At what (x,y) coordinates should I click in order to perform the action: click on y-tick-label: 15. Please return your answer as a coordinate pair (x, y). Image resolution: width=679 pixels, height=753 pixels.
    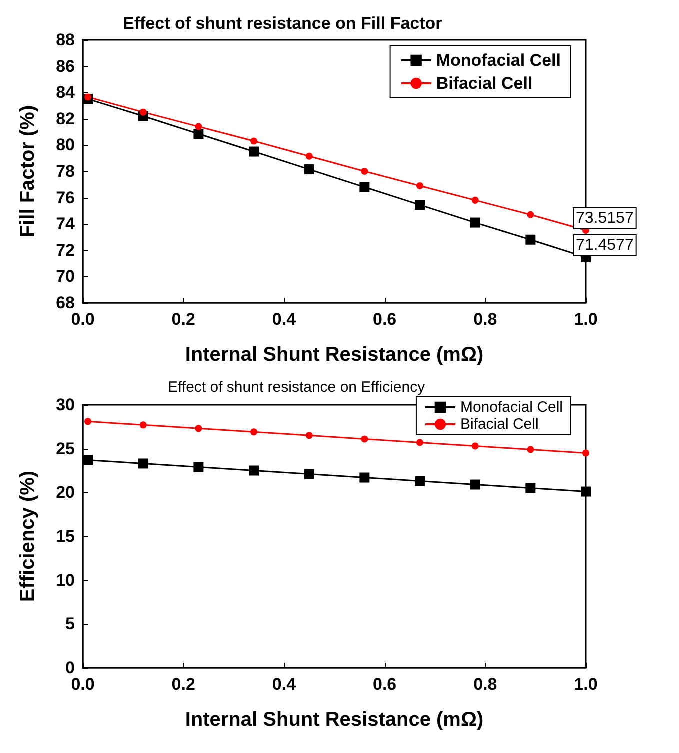
    Looking at the image, I should click on (65, 536).